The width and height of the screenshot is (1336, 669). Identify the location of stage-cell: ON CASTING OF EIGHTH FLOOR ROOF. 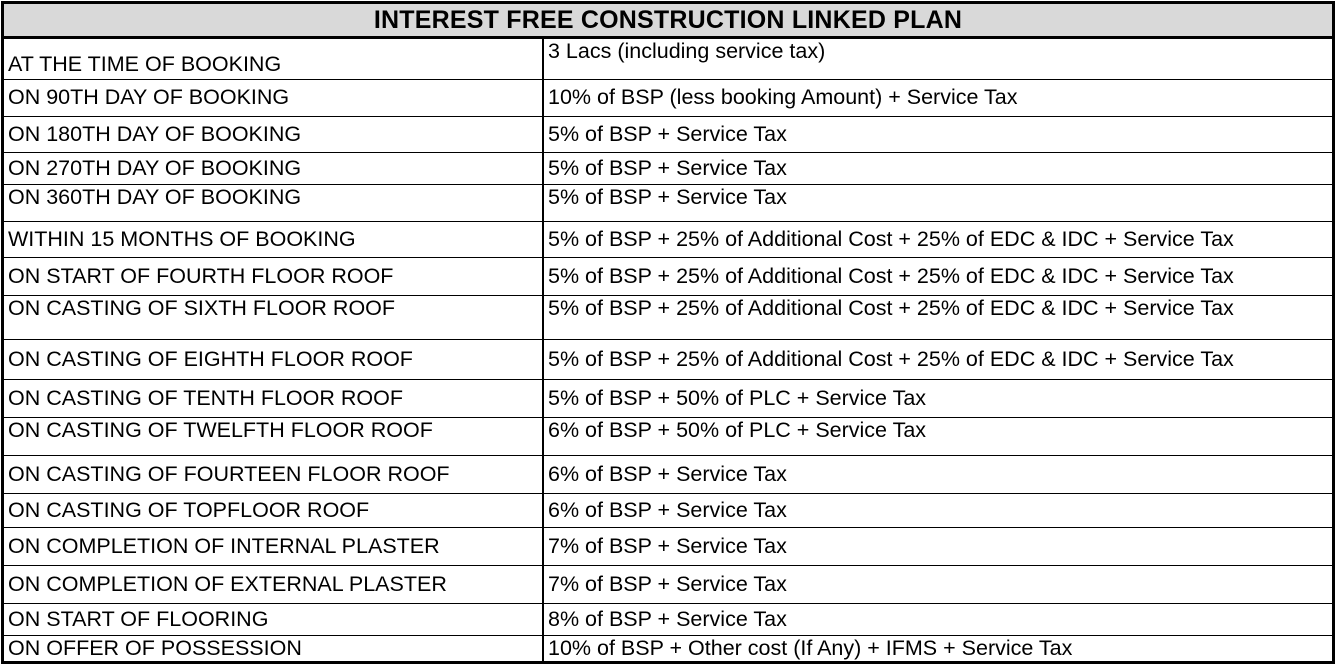
(274, 359).